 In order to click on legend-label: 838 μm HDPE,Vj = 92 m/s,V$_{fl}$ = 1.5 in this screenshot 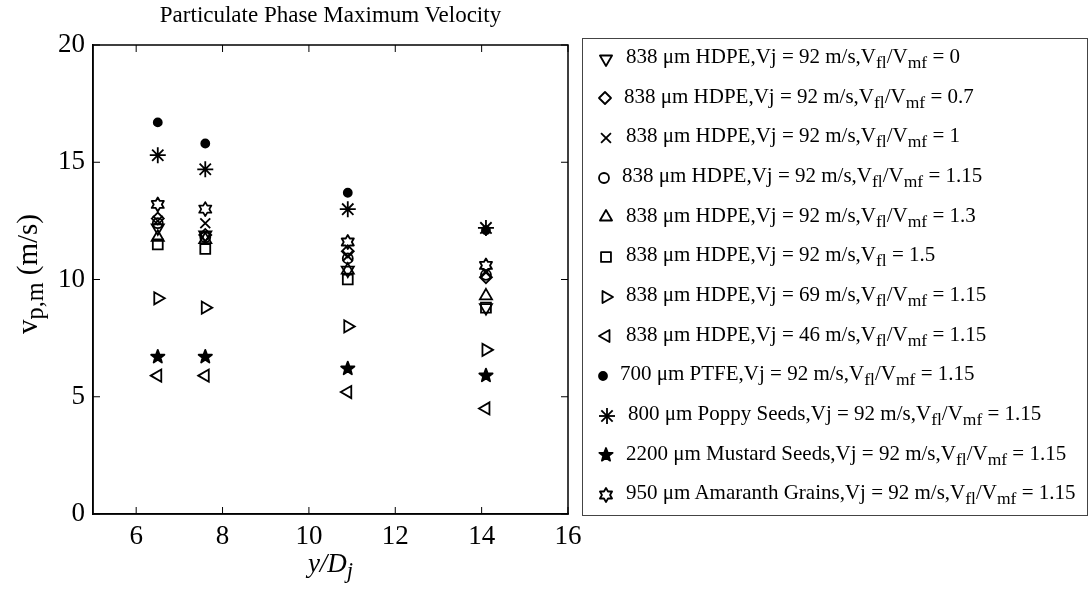, I will do `click(781, 256)`.